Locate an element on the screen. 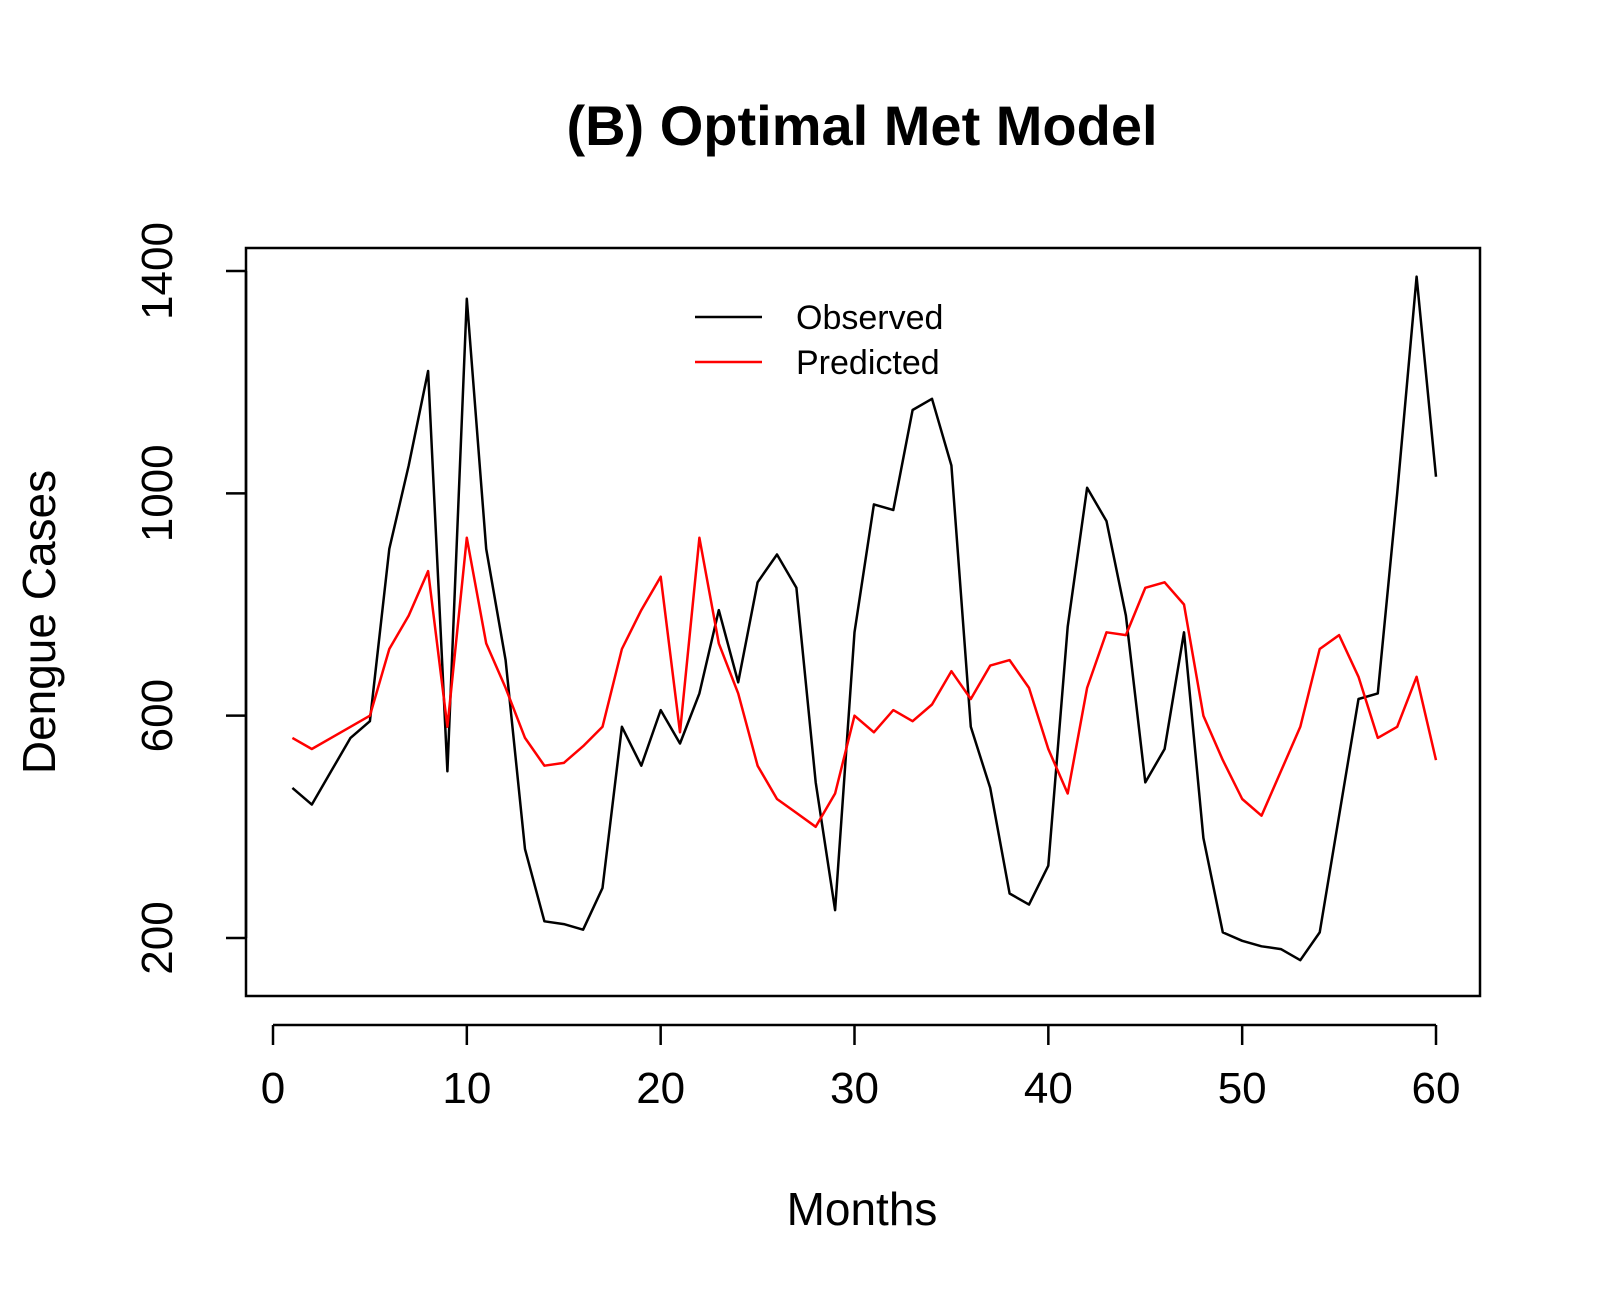  x-tick-label: 10 is located at coordinates (466, 1088).